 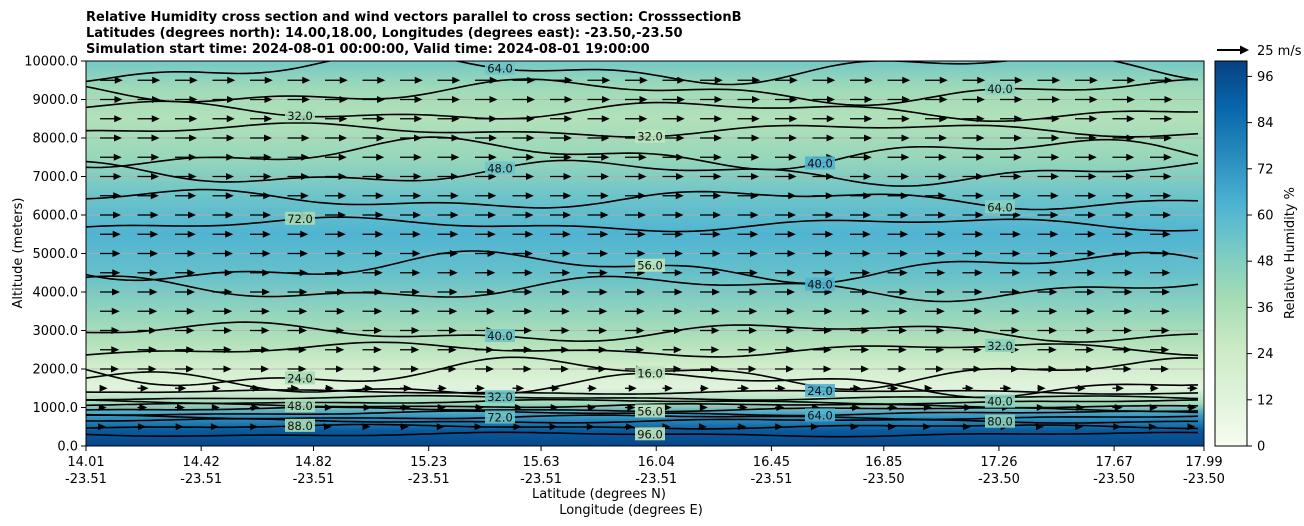 I want to click on y-tick-label: 2000.0, so click(x=56, y=370).